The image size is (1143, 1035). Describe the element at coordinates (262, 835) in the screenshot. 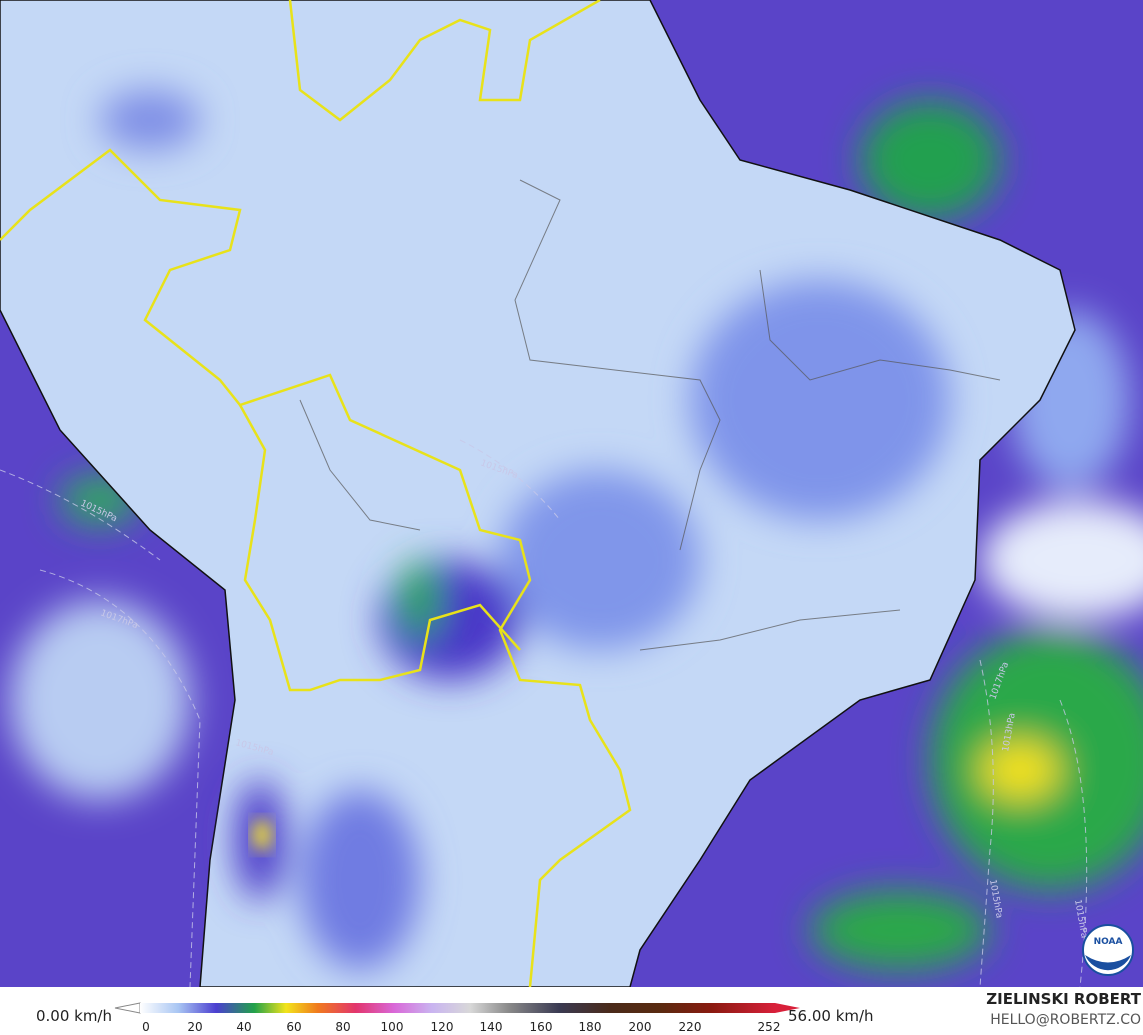

I see `max-wind` at that location.